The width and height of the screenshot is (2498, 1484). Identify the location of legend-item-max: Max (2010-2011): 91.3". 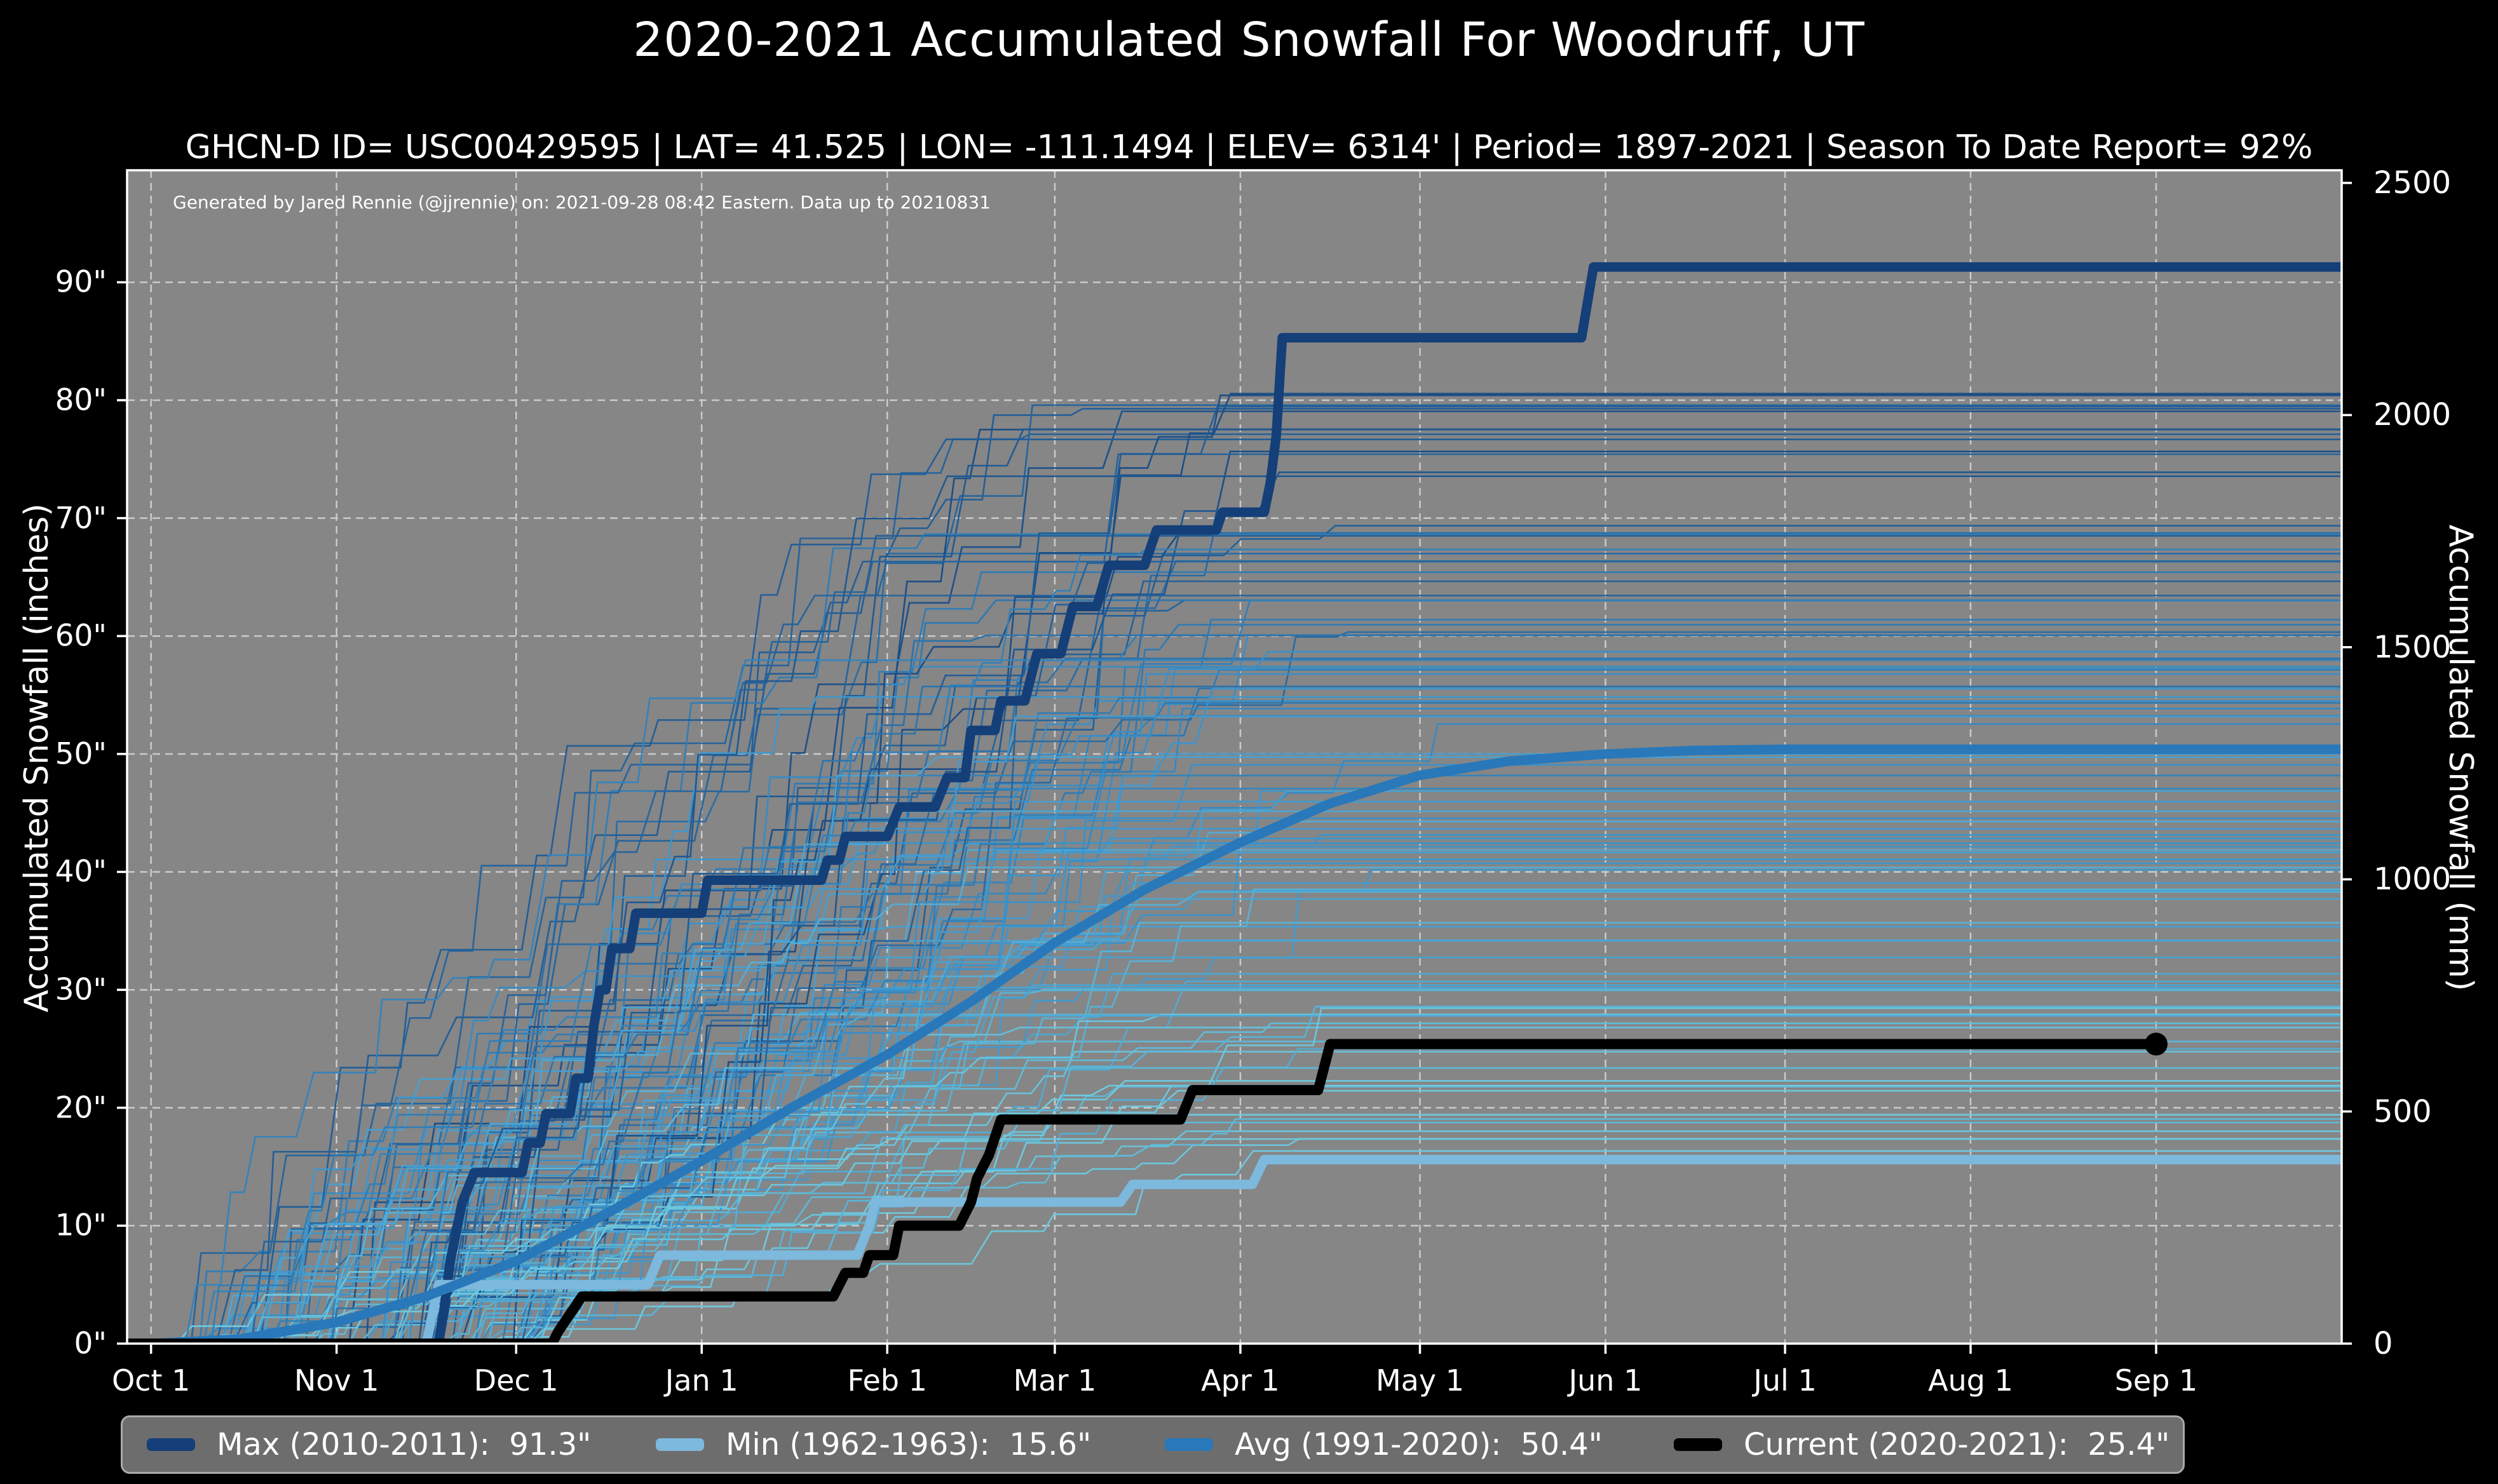
(401, 1444).